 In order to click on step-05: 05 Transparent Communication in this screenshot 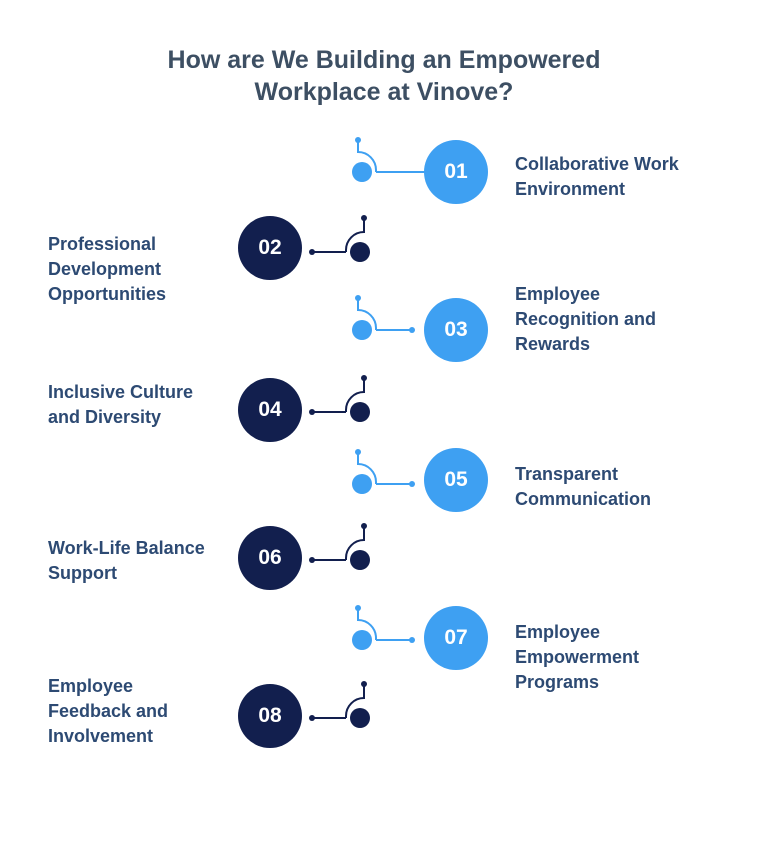, I will do `click(384, 480)`.